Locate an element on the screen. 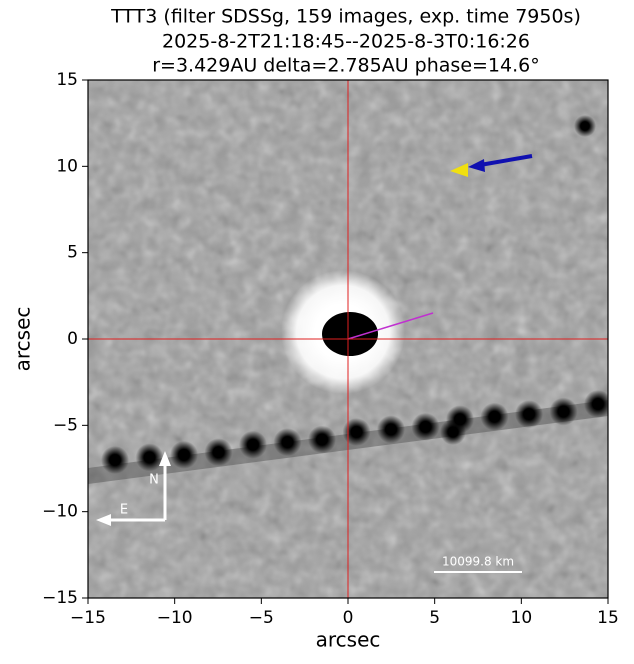  chart-title: 2025-8-2T21:18:45--2025-8-3T0:16:26 is located at coordinates (346, 42).